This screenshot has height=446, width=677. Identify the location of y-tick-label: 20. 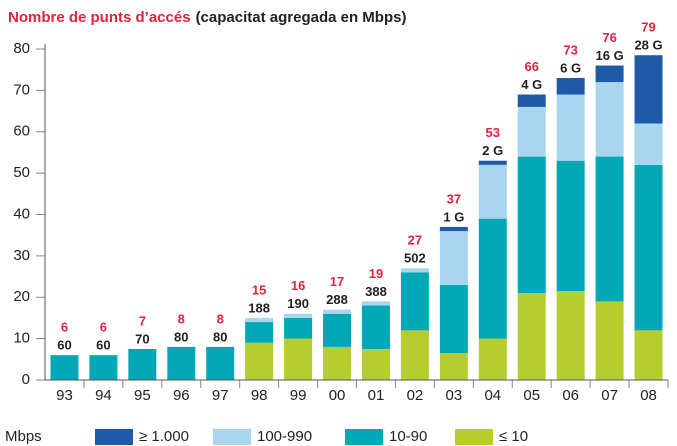
(21, 296).